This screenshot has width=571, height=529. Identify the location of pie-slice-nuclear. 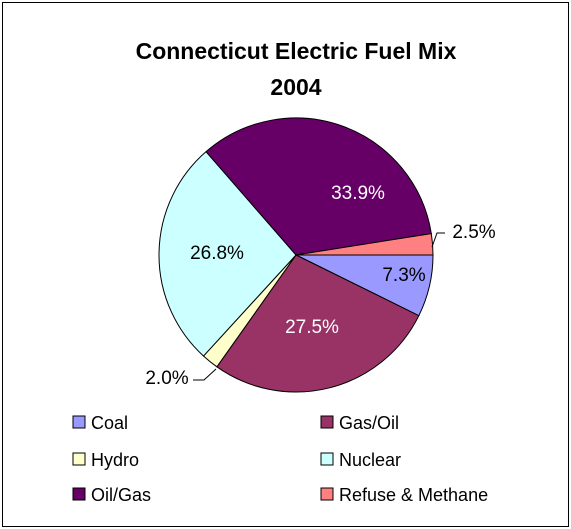
(227, 254).